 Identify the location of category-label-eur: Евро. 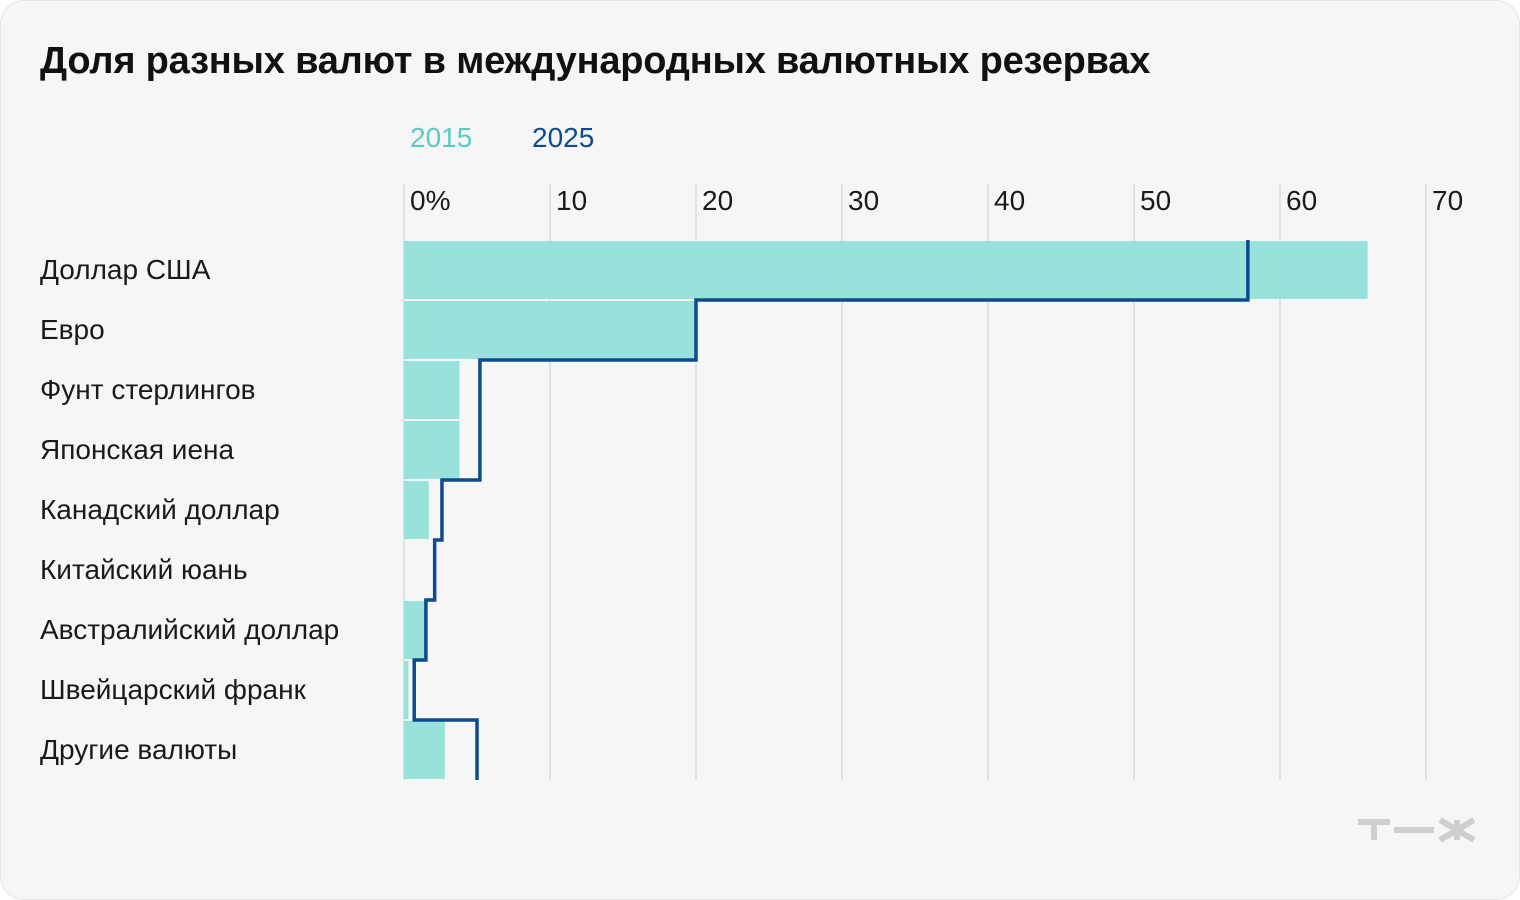
(72, 329).